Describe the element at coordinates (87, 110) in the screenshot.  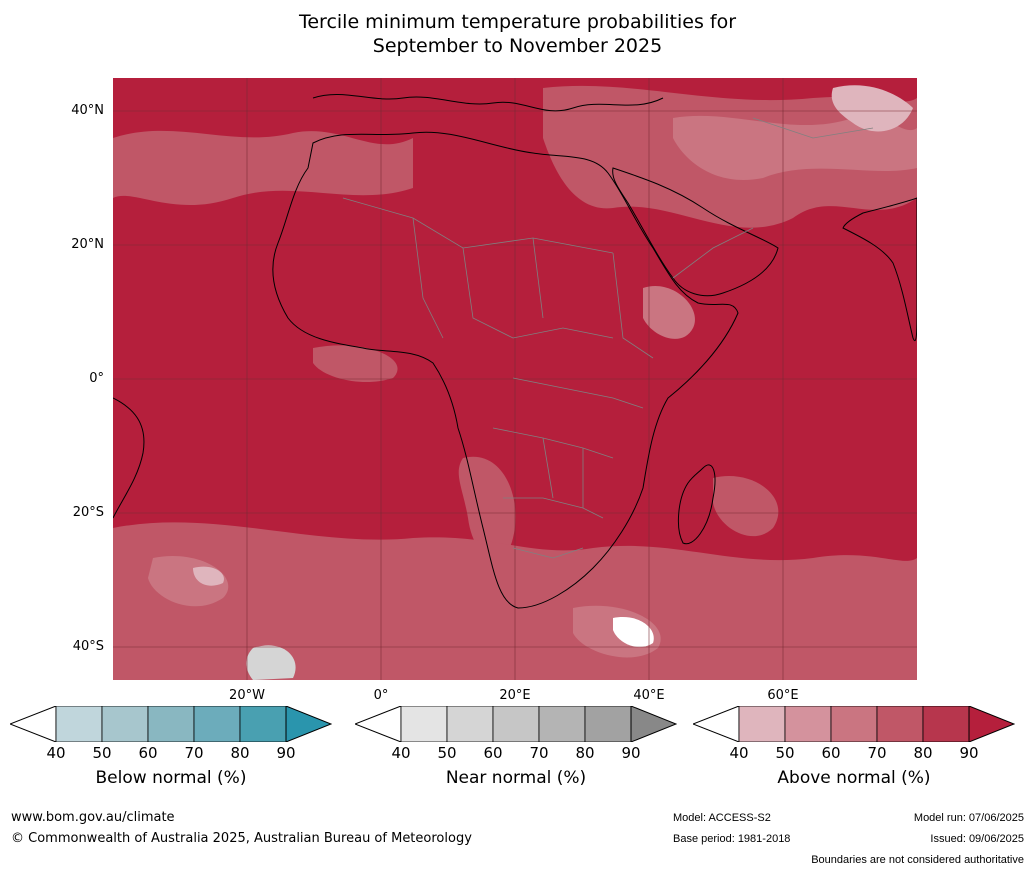
I see `lat-label-40n: 40°N` at that location.